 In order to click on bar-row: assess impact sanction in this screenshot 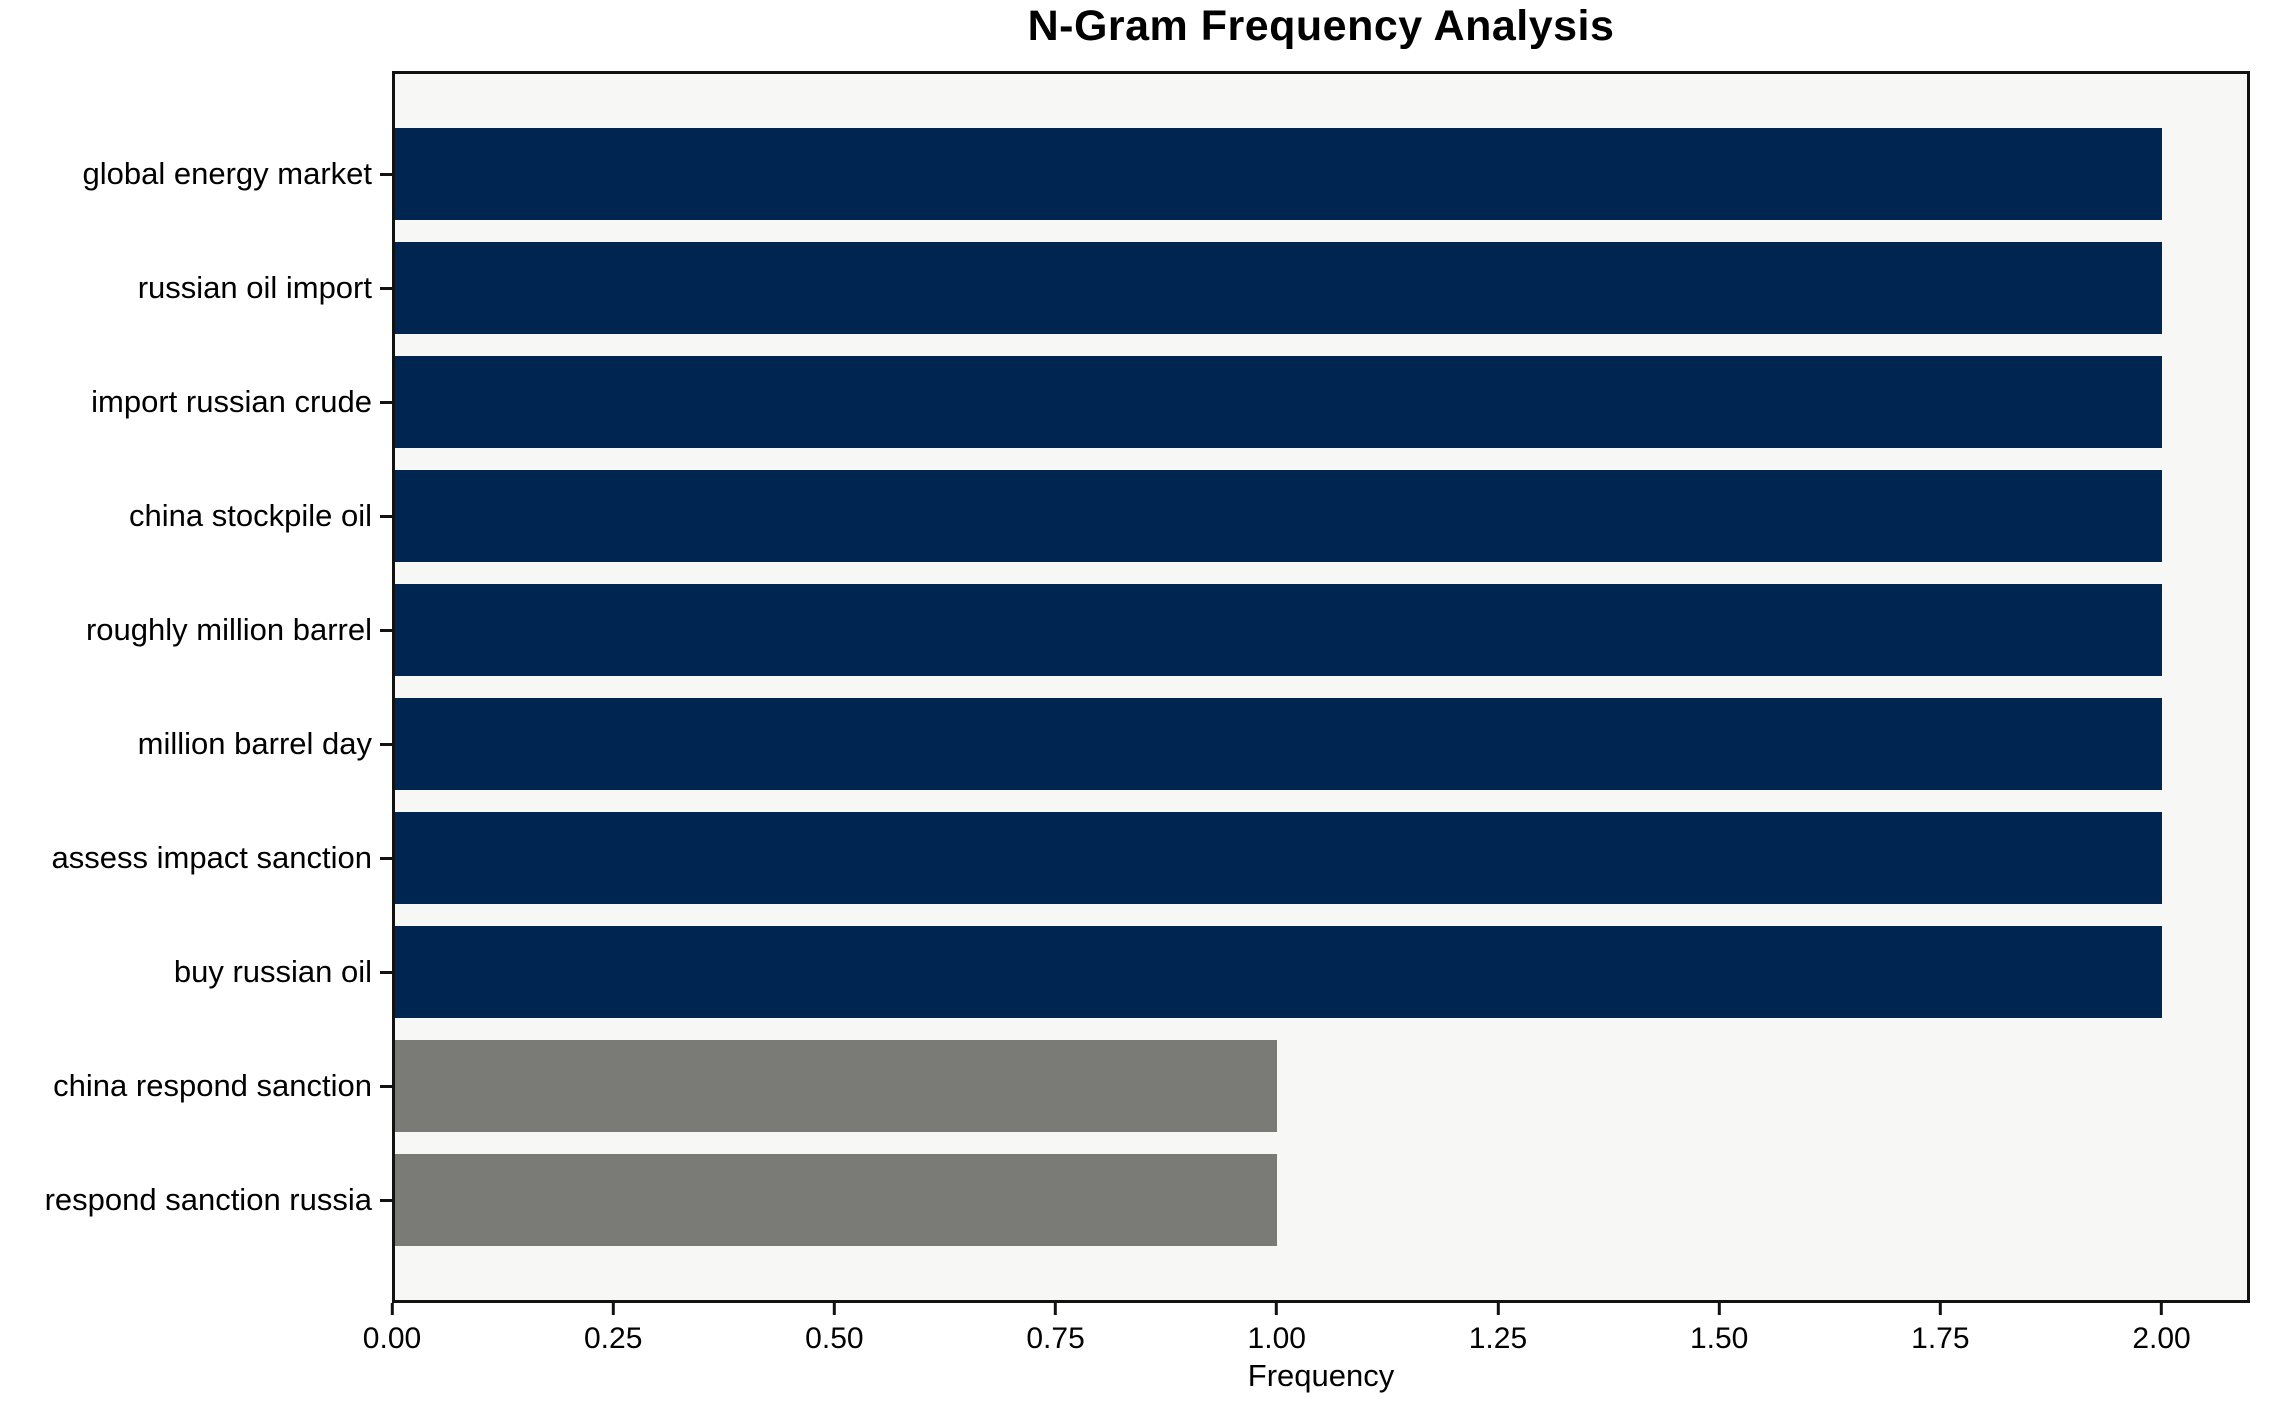, I will do `click(1125, 858)`.